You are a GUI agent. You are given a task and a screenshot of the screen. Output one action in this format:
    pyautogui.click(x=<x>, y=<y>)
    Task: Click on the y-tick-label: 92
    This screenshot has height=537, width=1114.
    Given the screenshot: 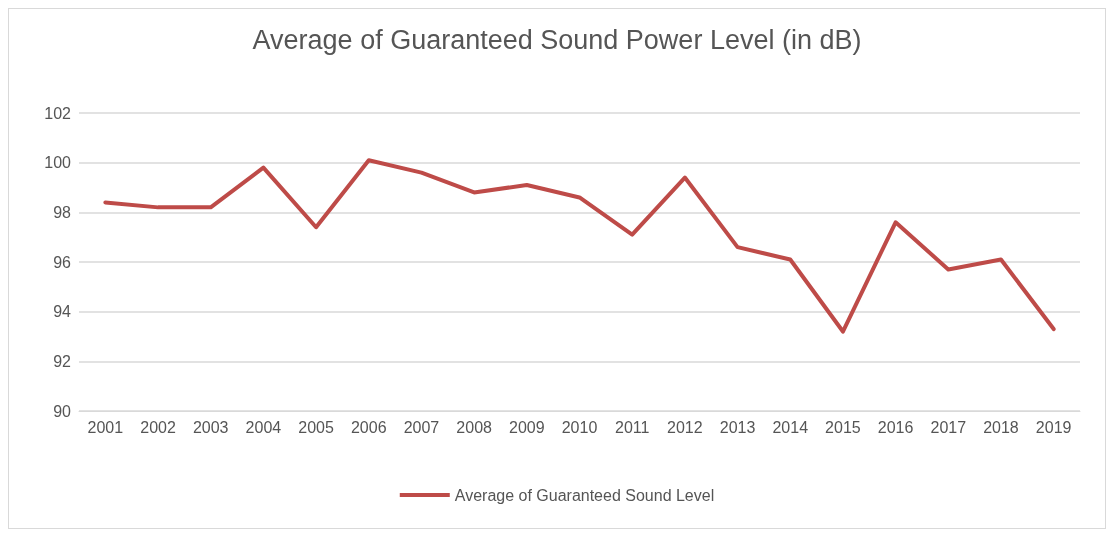 What is the action you would take?
    pyautogui.click(x=62, y=361)
    